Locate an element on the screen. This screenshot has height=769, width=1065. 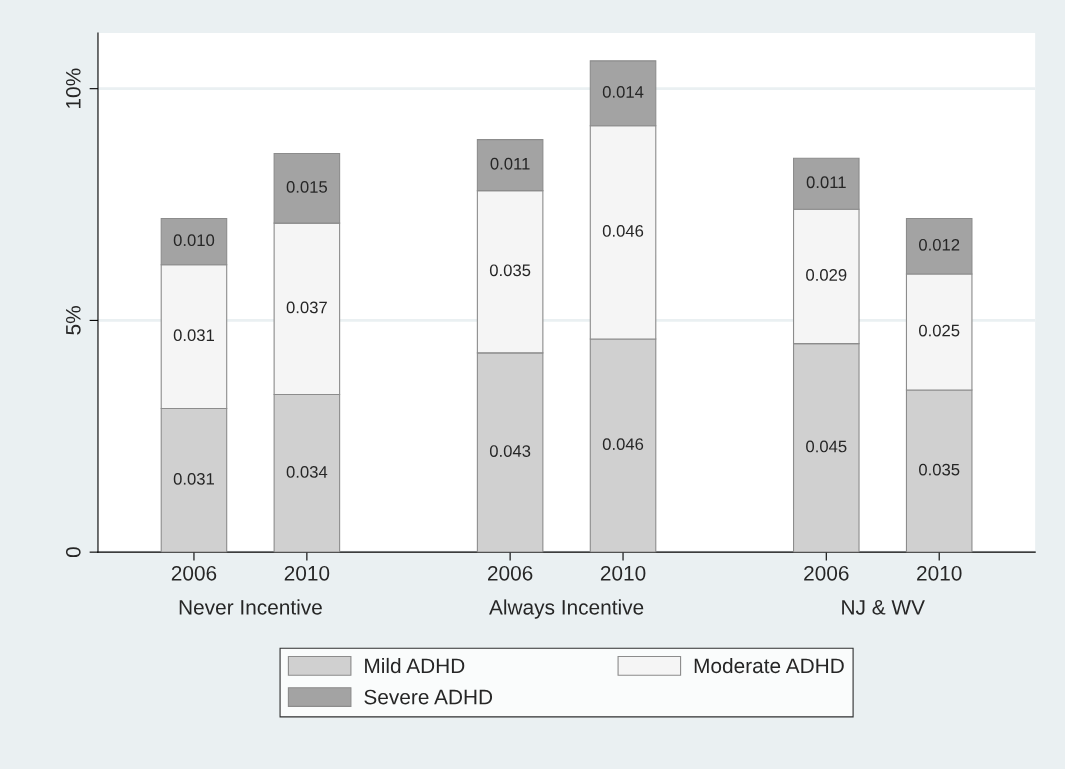
data-label: 0.034 is located at coordinates (307, 472).